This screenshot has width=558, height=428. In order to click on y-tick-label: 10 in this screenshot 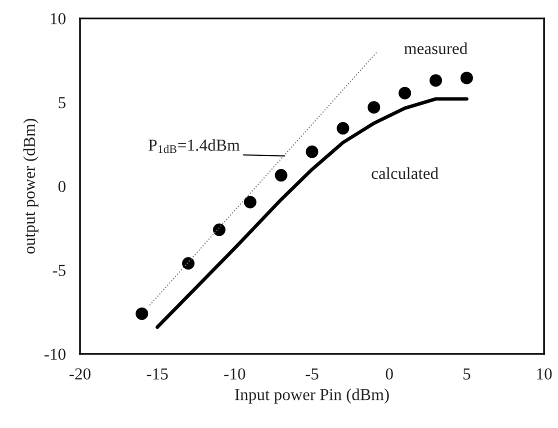, I will do `click(58, 18)`.